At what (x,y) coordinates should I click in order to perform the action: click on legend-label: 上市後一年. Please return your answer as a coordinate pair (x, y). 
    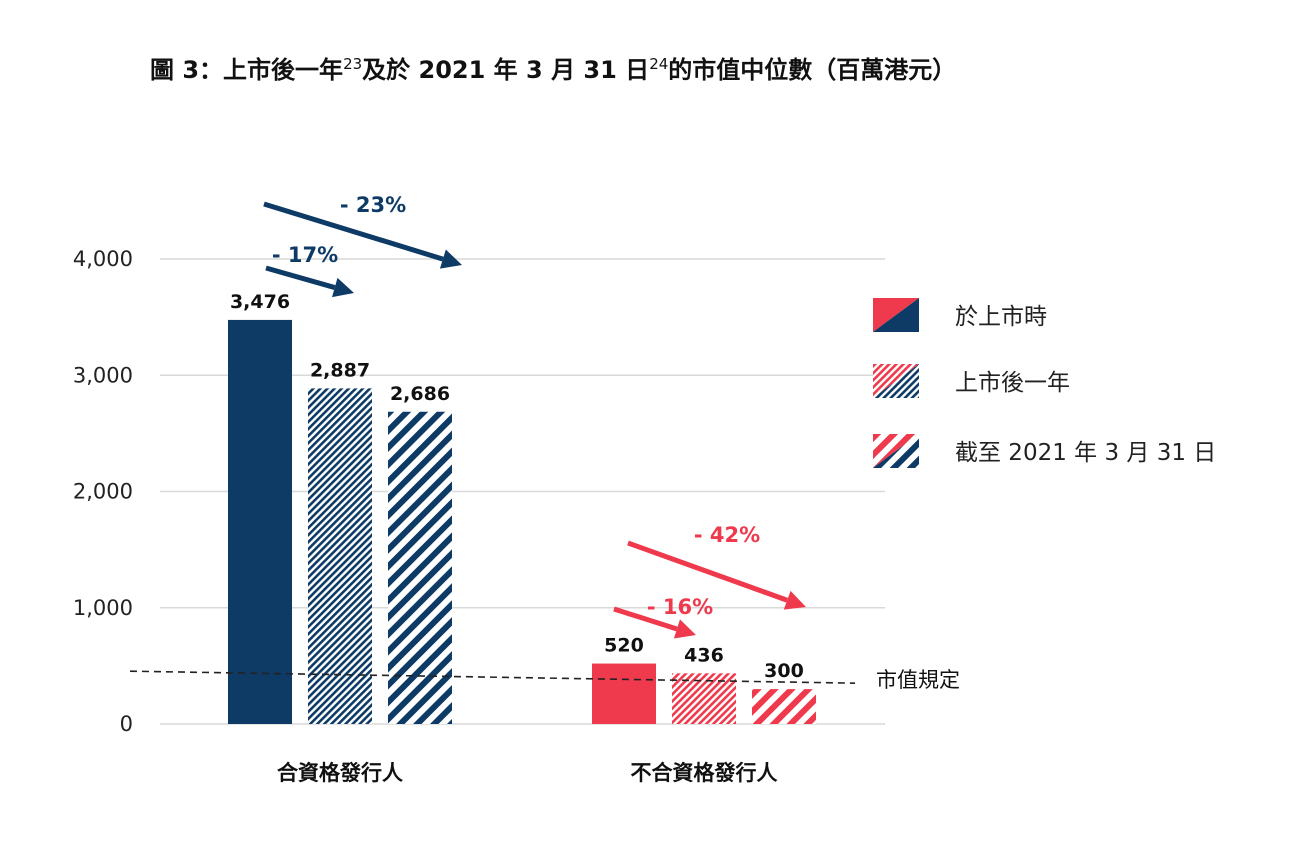
    Looking at the image, I should click on (1012, 383).